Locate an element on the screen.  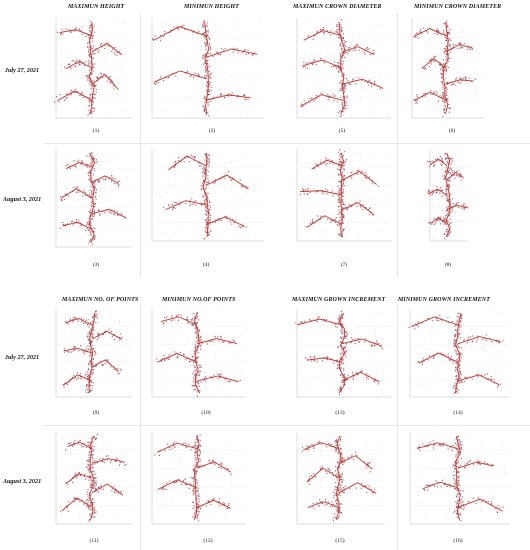
header-min-points: MINIMUN NO.OF POINTS is located at coordinates (199, 300).